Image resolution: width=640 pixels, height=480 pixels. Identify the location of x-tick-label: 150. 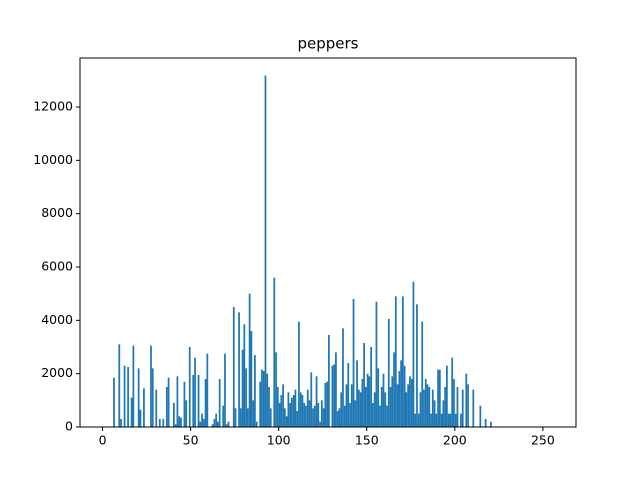
(367, 440).